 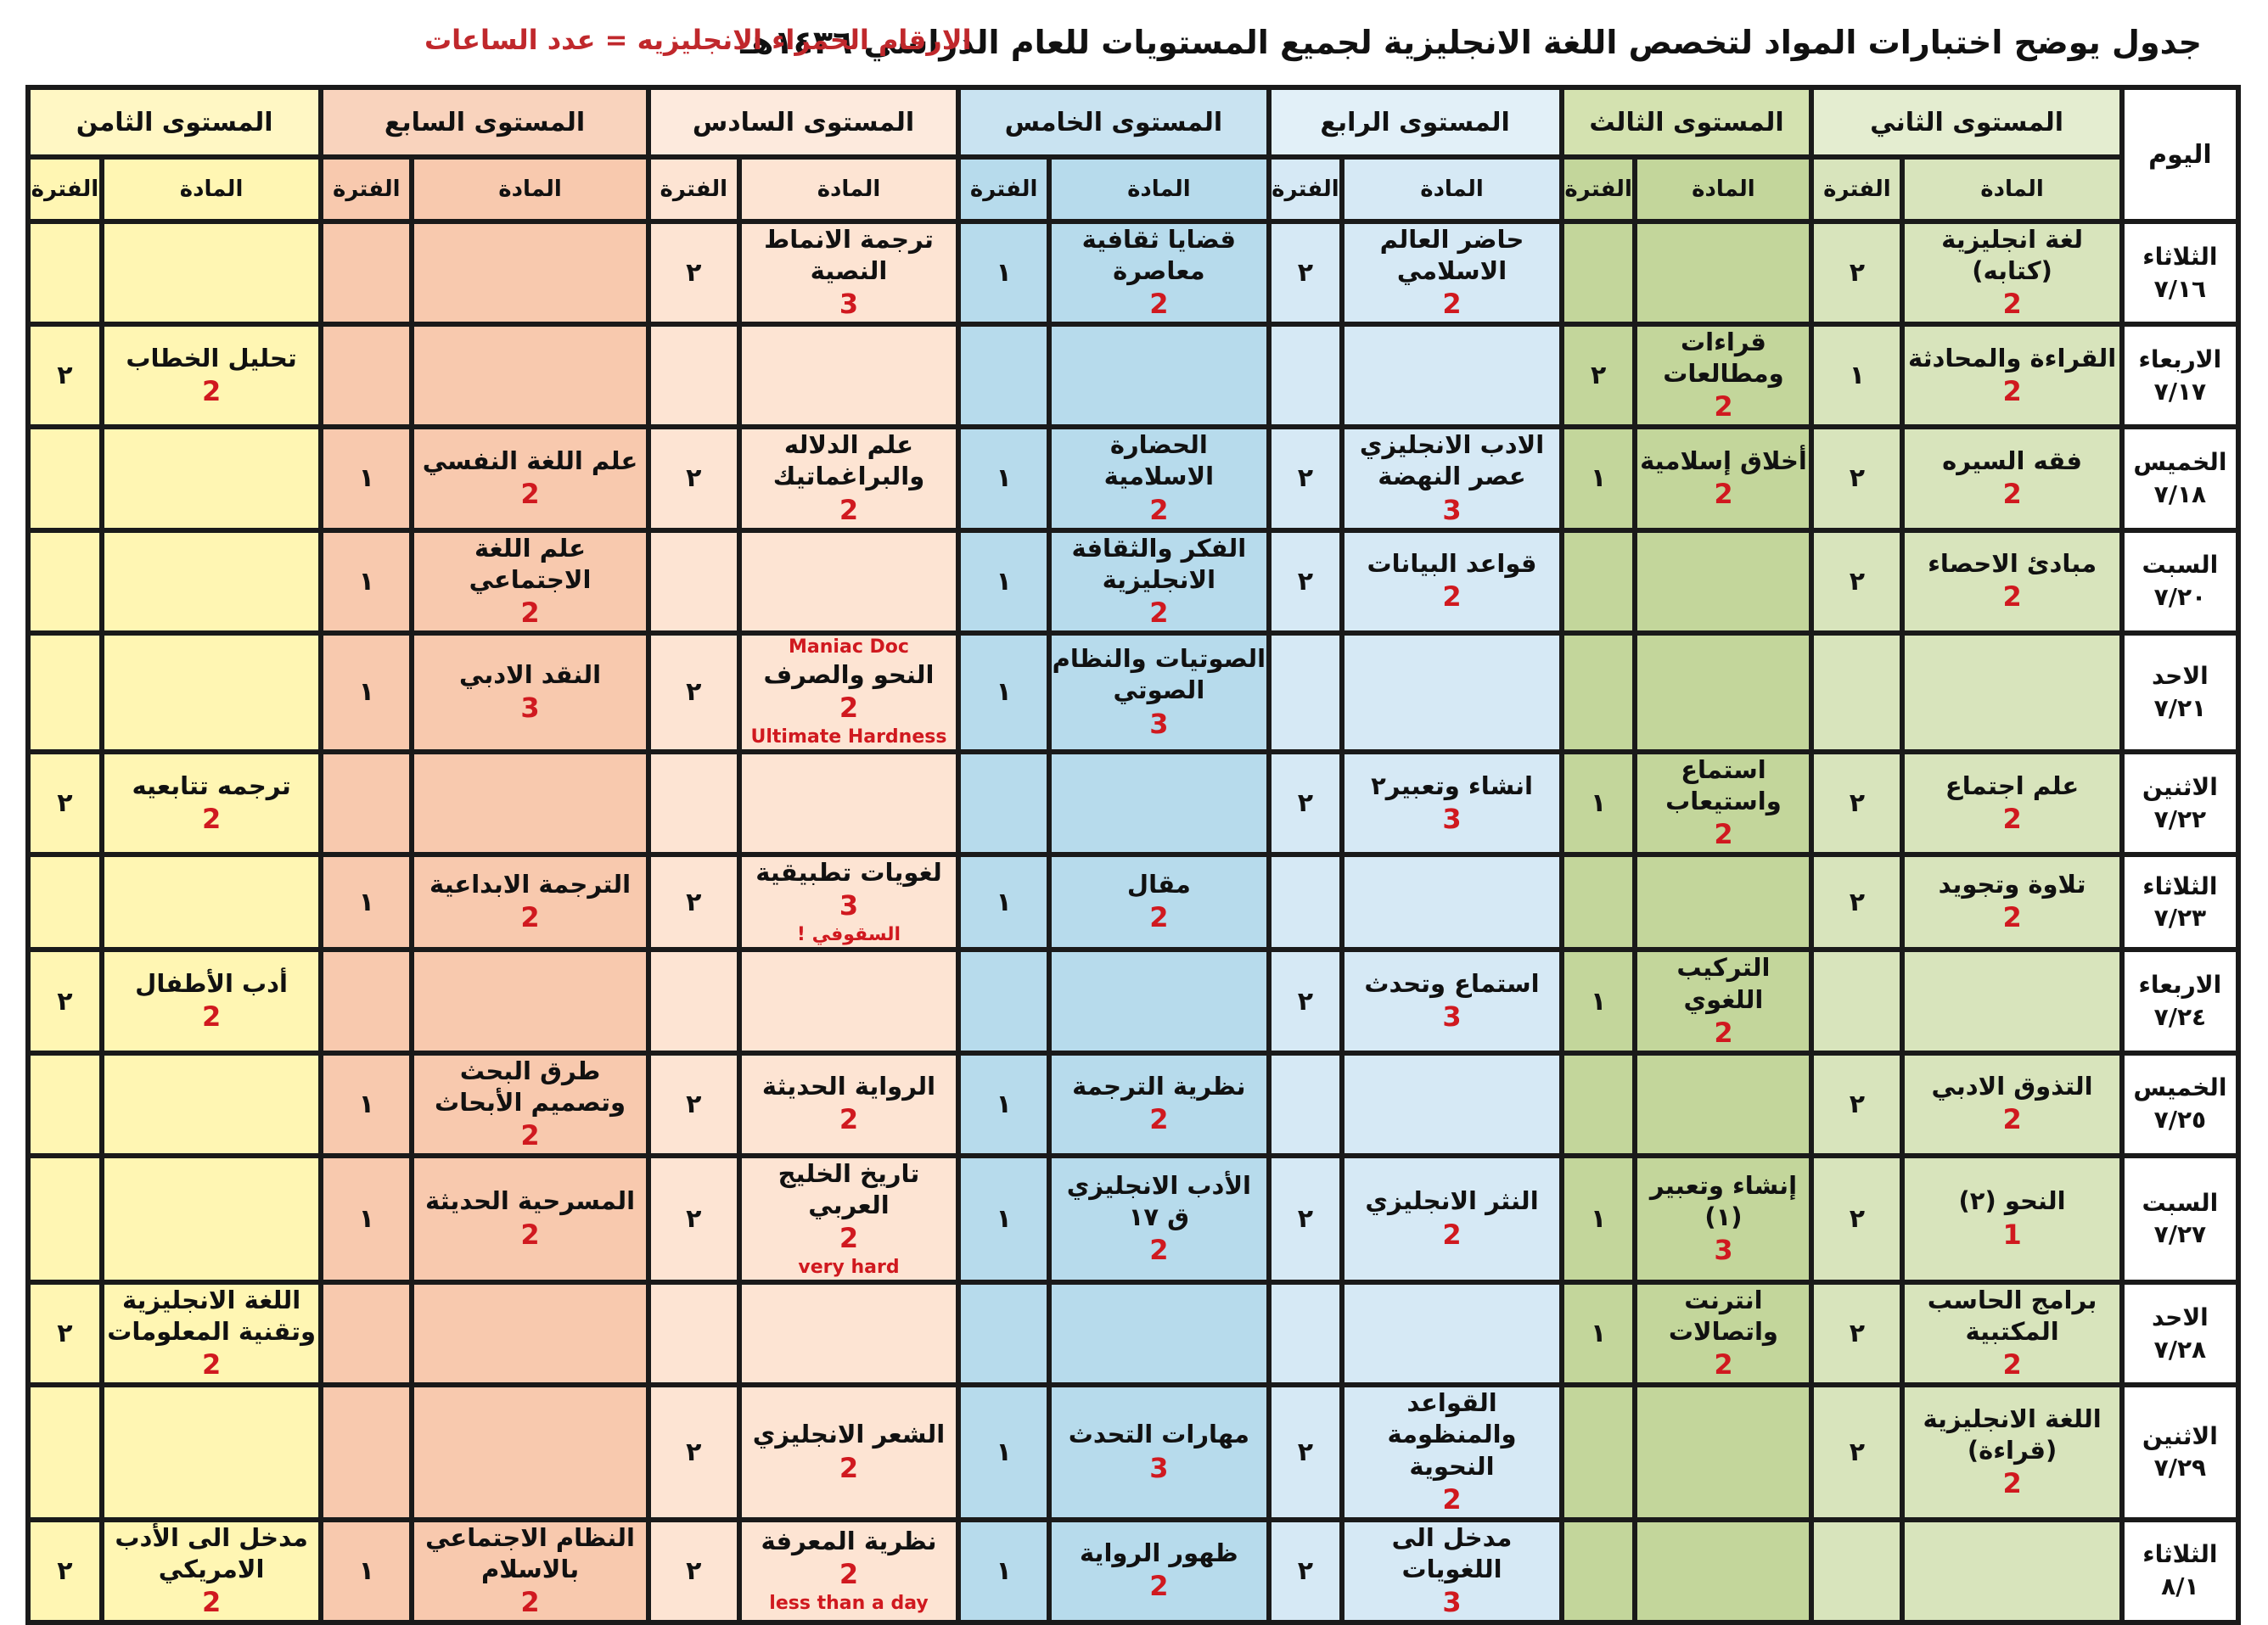 What do you see at coordinates (698, 40) in the screenshot?
I see `hours-note: الارقام الحمراء الانجليزيه = عدد الساعات` at bounding box center [698, 40].